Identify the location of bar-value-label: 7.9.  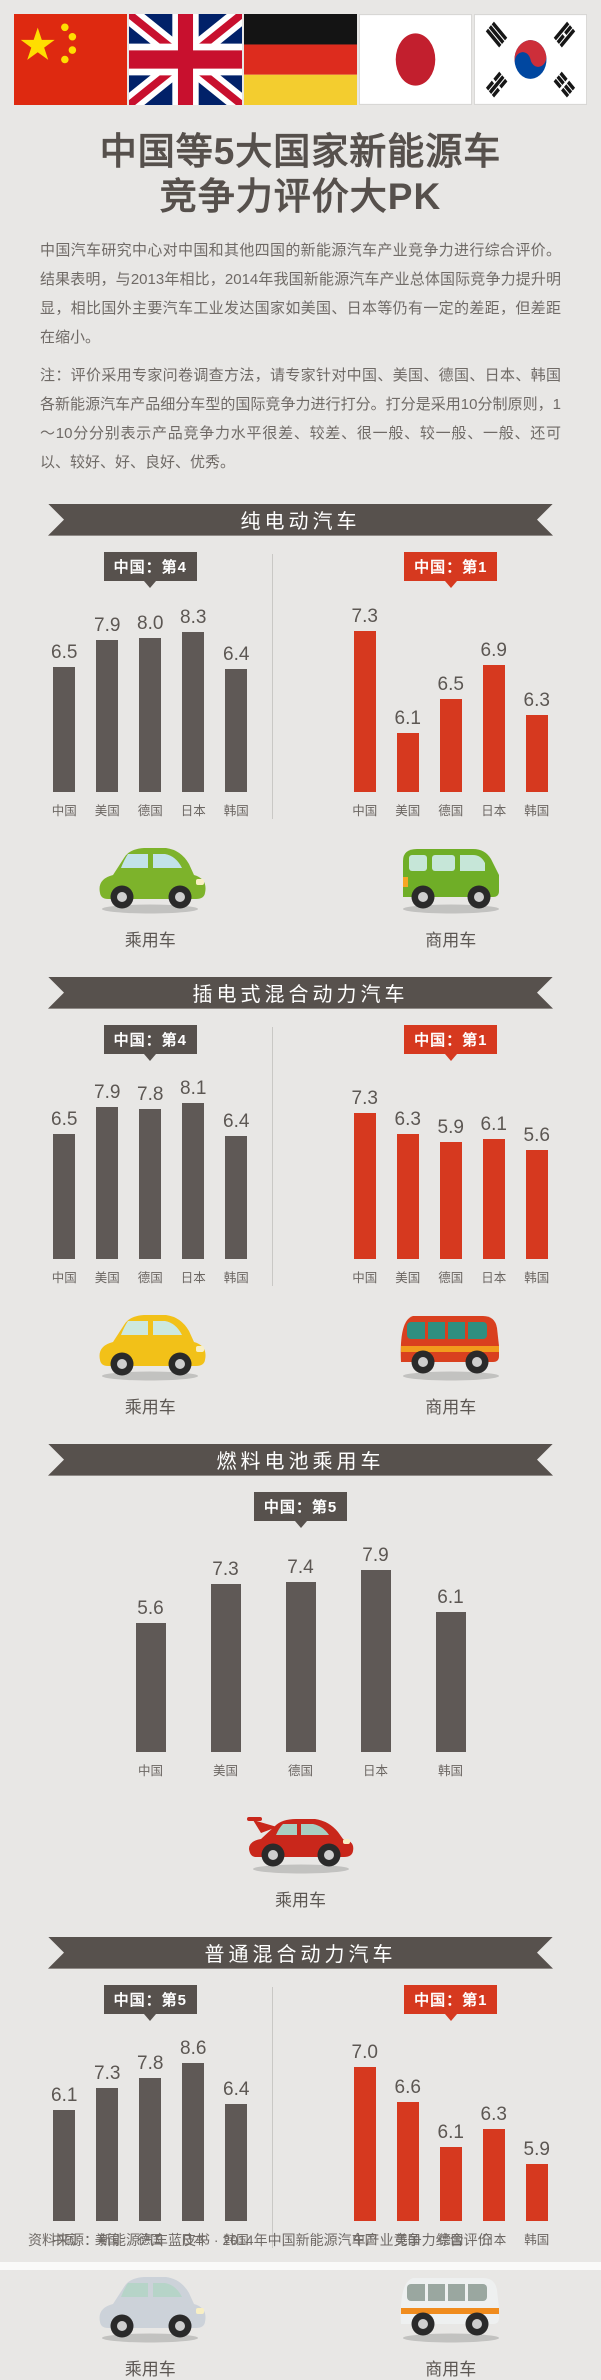
(107, 626).